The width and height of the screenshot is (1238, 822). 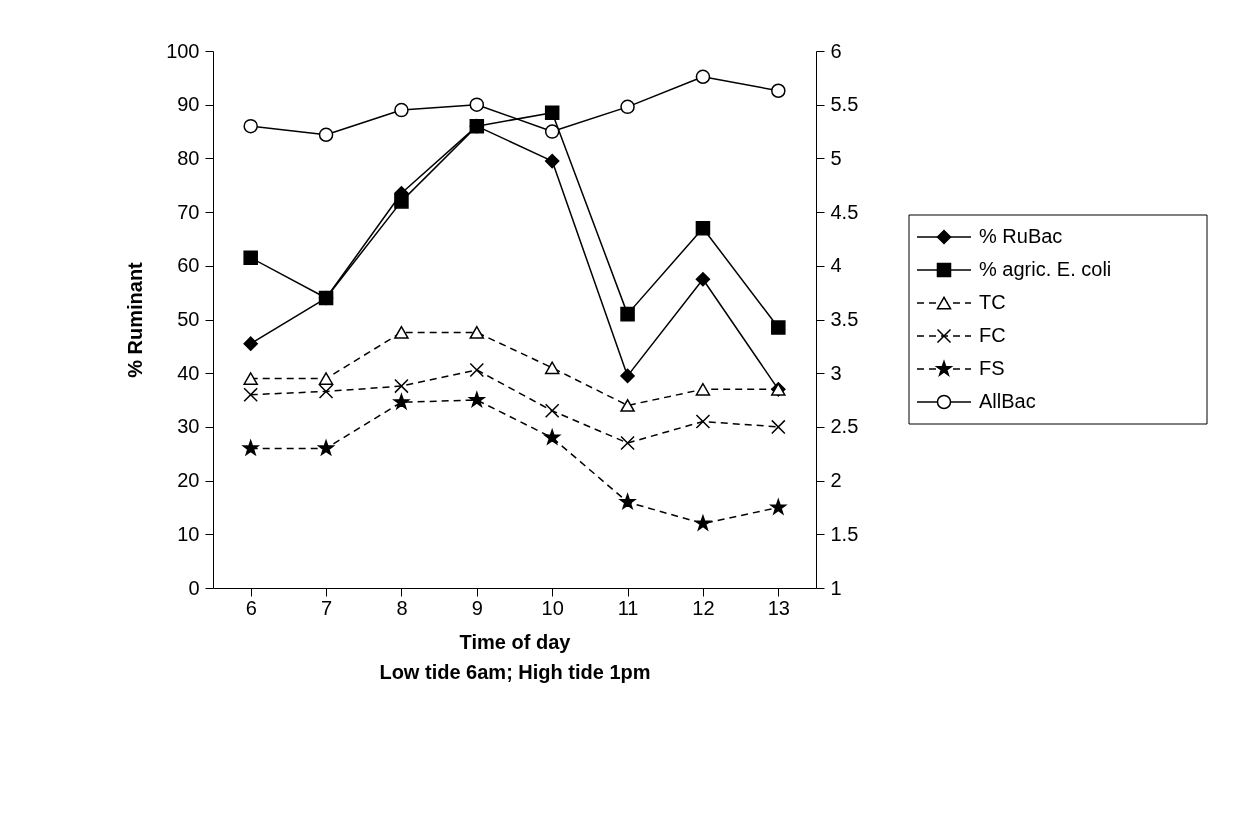 What do you see at coordinates (188, 480) in the screenshot?
I see `y-tick-label: 20` at bounding box center [188, 480].